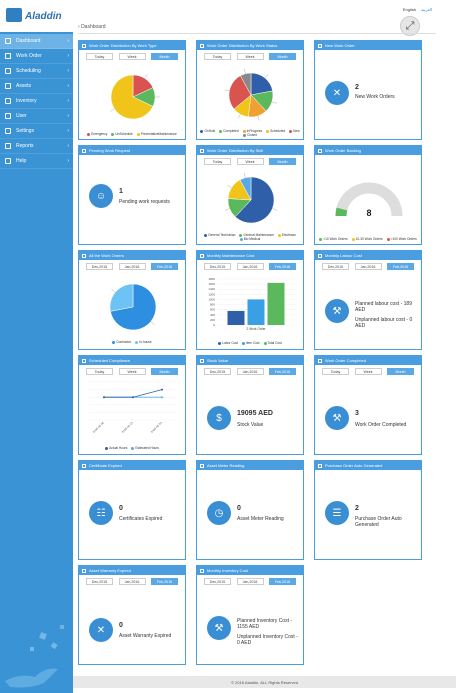 The height and width of the screenshot is (693, 456). Describe the element at coordinates (403, 239) in the screenshot. I see `legend-label: >100 Work Orders` at that location.